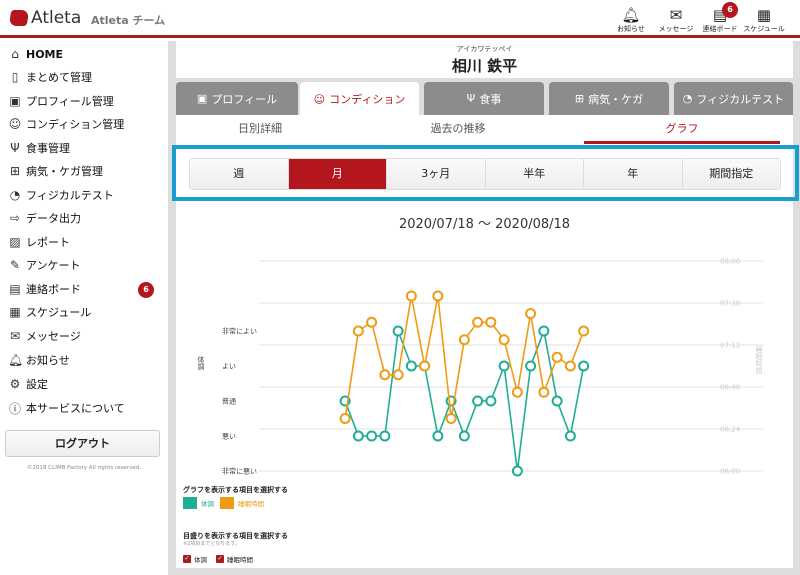  Describe the element at coordinates (229, 401) in the screenshot. I see `left-tick-label: 普通` at that location.